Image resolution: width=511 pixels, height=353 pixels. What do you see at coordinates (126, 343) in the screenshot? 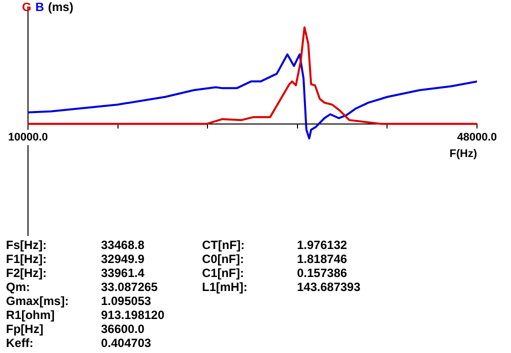
I see `text: 0.404703` at bounding box center [126, 343].